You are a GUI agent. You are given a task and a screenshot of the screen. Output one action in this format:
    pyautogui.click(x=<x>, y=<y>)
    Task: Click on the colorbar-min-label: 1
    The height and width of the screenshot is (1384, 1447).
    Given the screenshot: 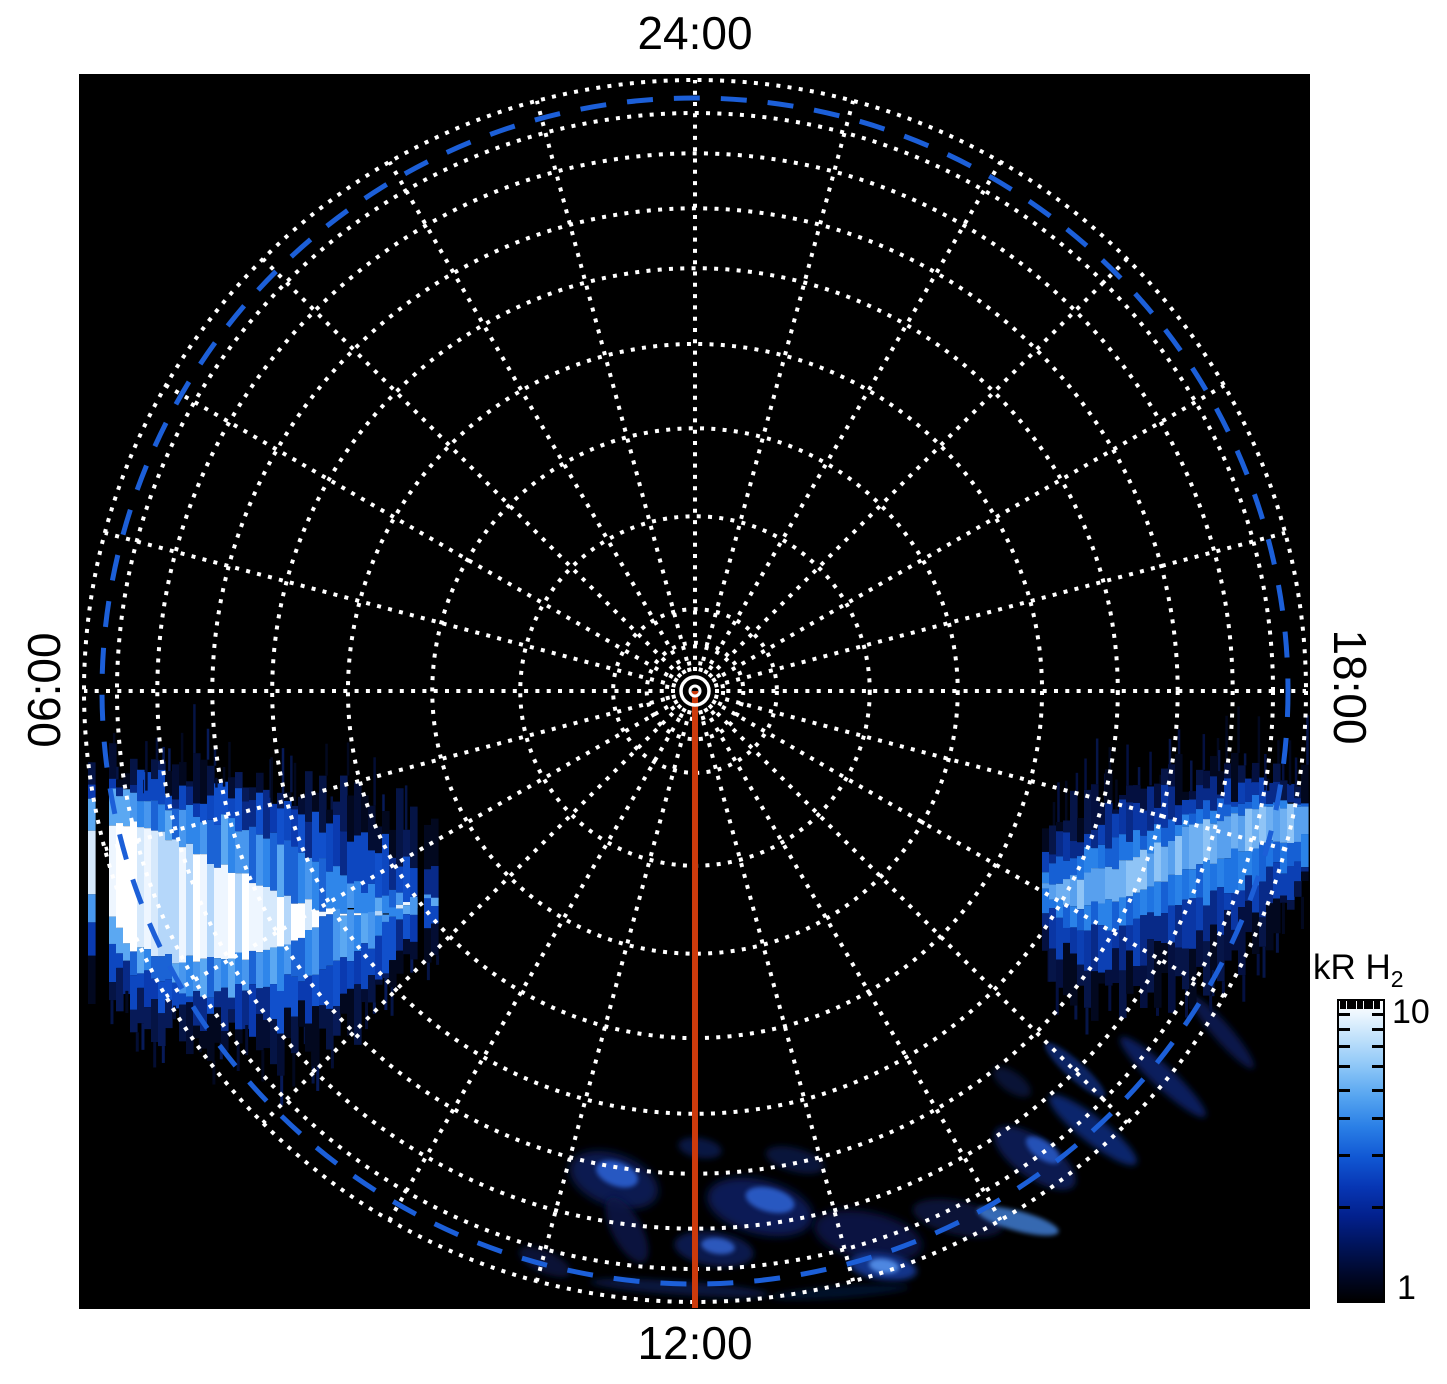 What is the action you would take?
    pyautogui.click(x=1406, y=1288)
    